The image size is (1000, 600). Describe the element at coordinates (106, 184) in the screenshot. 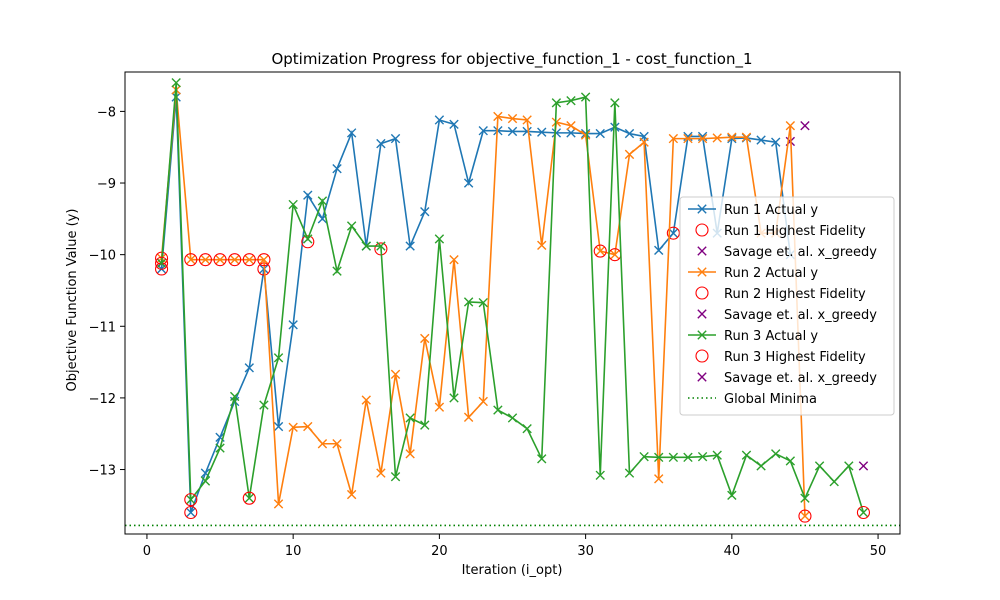

I see `y-tick-label: −9` at that location.